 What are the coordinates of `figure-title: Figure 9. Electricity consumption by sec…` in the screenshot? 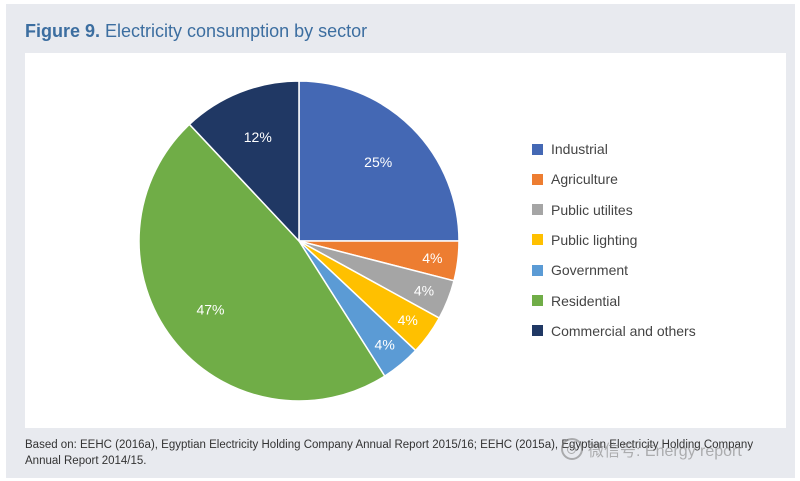 It's located at (196, 31).